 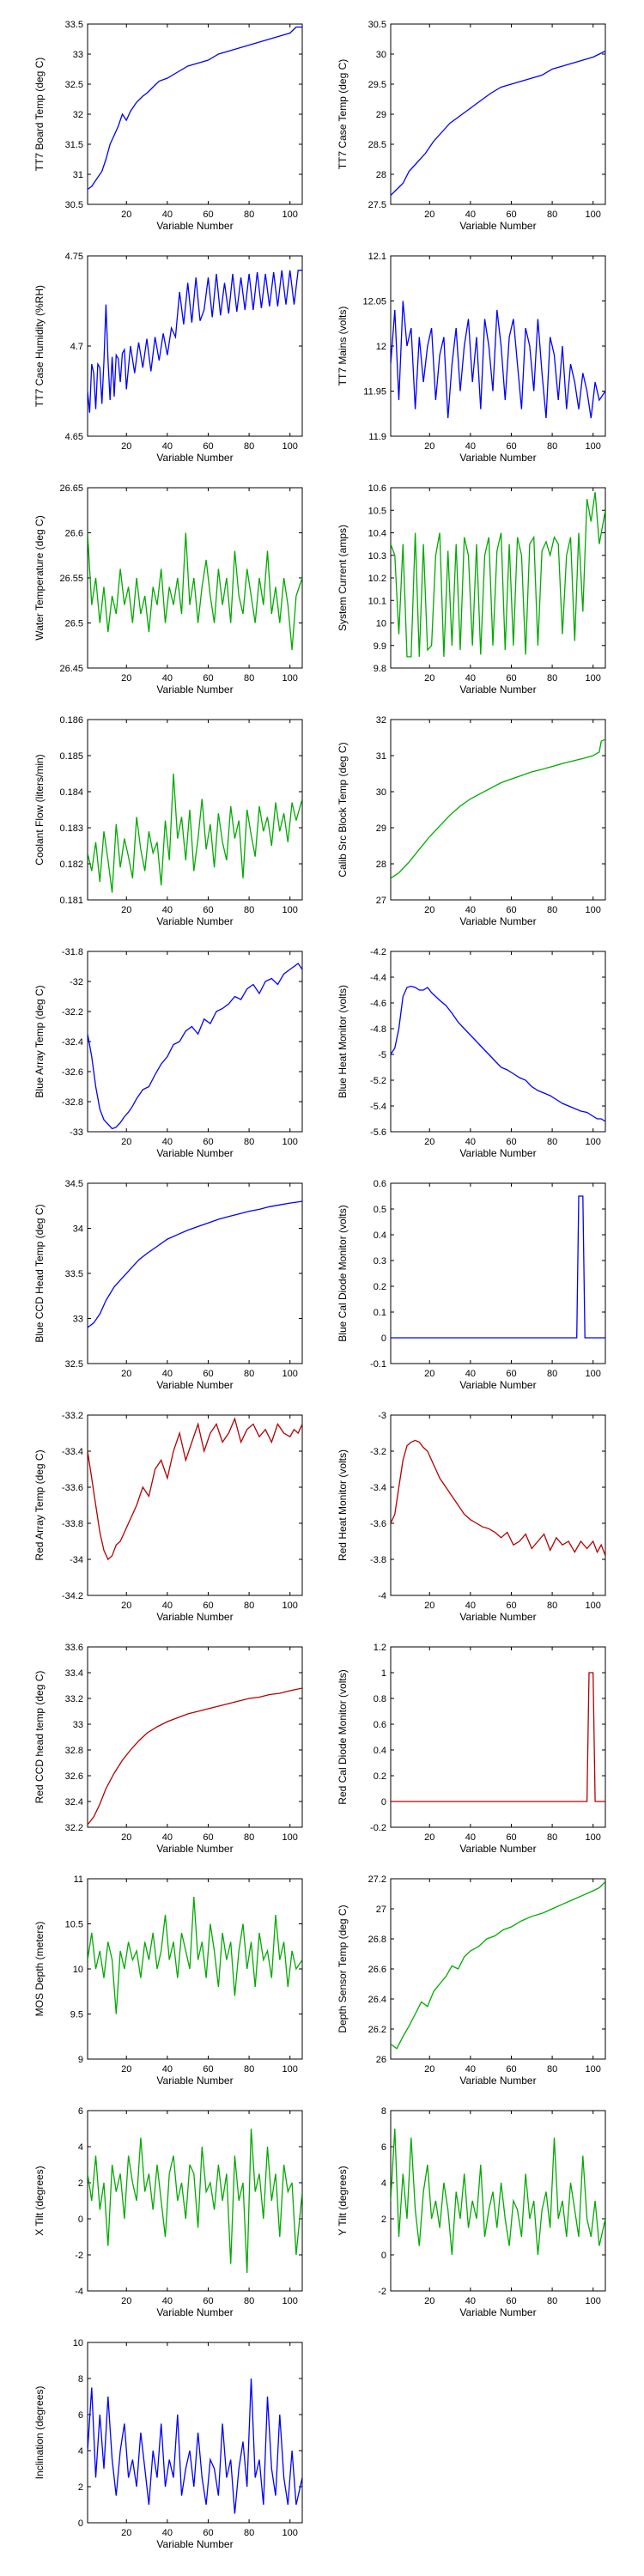 I want to click on y-tick-label: -31.8, so click(x=72, y=952).